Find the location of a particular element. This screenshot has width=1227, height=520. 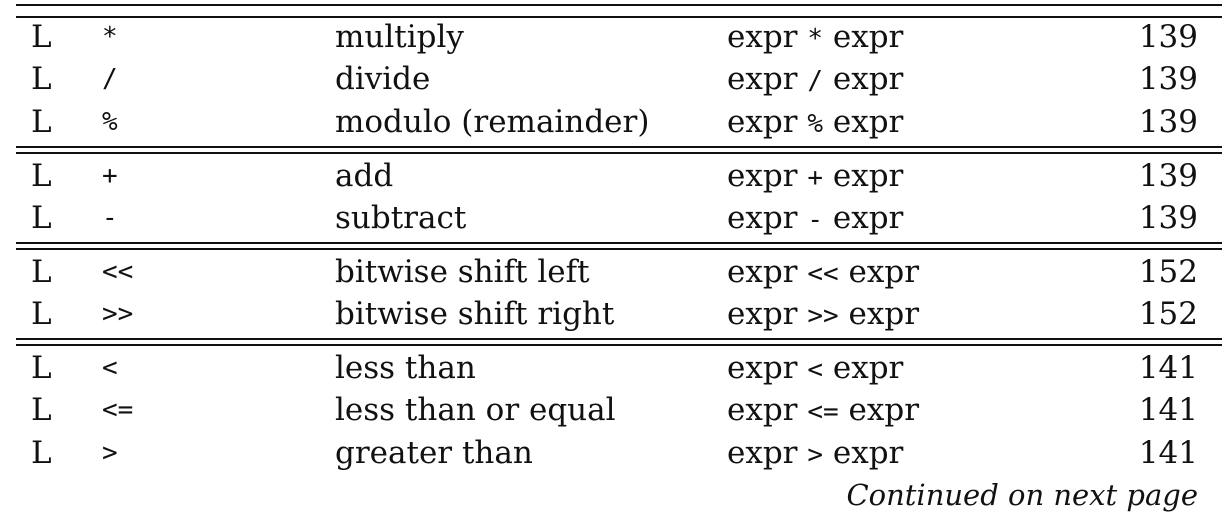

usage-cell: expr / expr is located at coordinates (815, 79).